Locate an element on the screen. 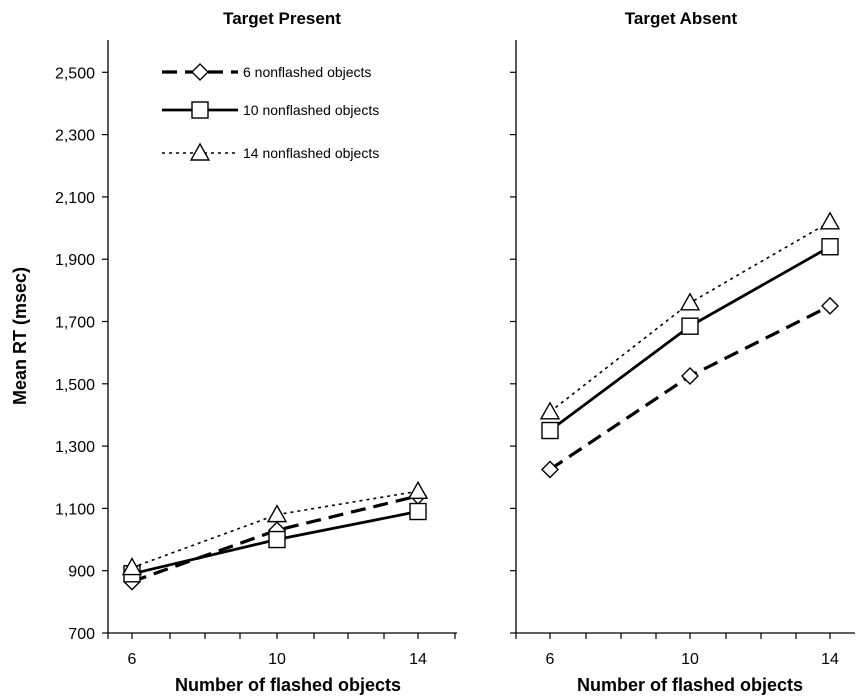  legend-item: 10 nonflashed objects is located at coordinates (270, 110).